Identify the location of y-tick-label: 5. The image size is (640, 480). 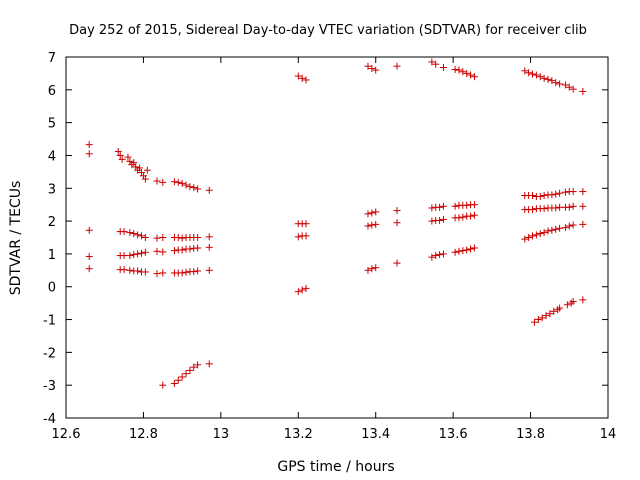
(52, 124).